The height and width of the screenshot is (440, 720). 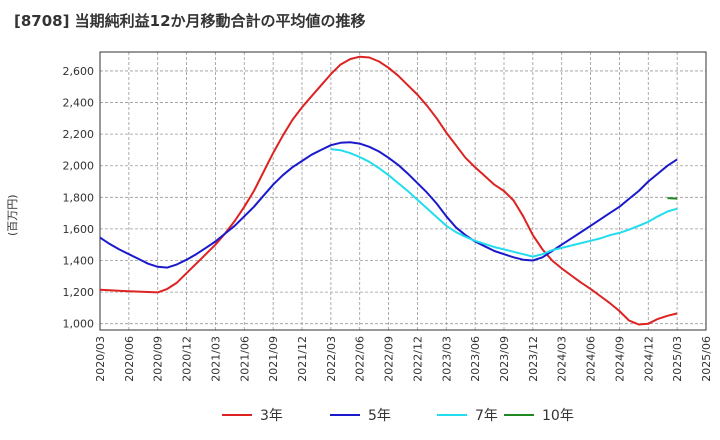 What do you see at coordinates (79, 324) in the screenshot?
I see `y-tick-label: 1,000` at bounding box center [79, 324].